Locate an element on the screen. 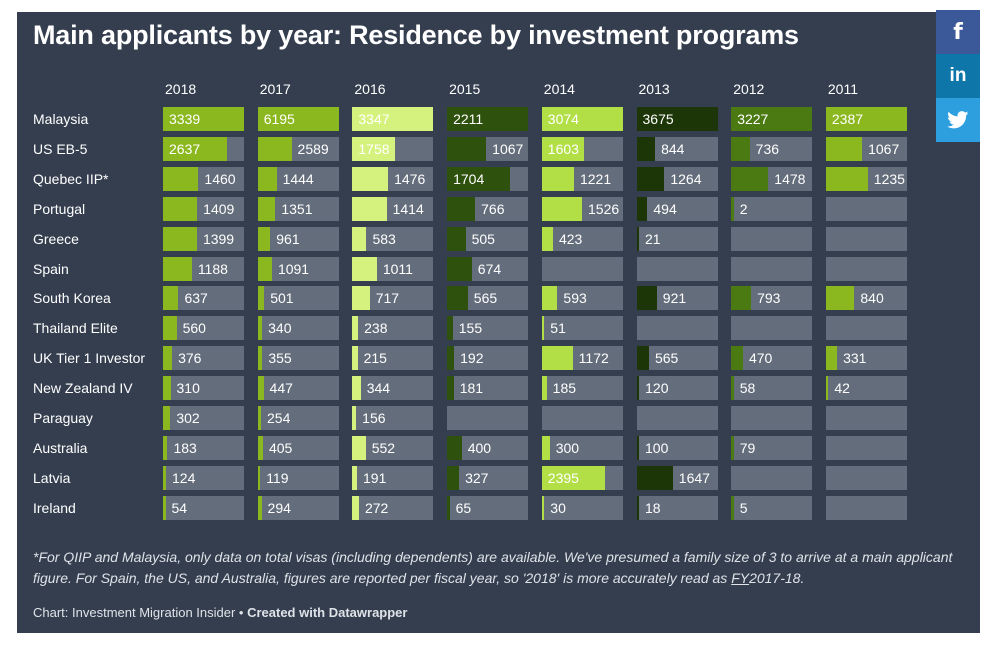  cell-value: 400 is located at coordinates (479, 447).